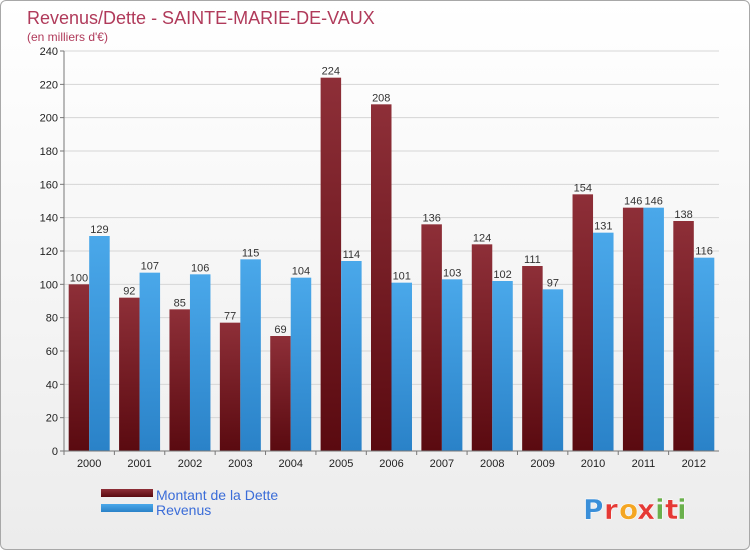  I want to click on y-tick-label: 180, so click(49, 152).